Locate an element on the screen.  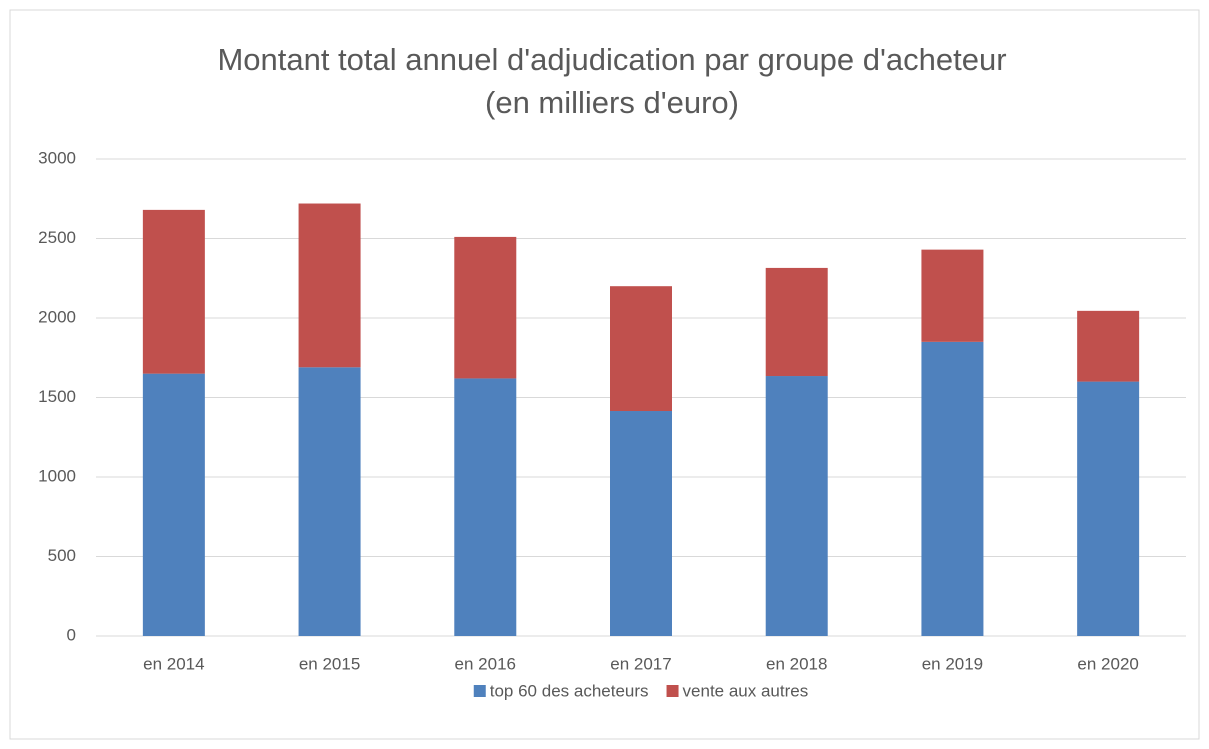
y-tick-label: 500 is located at coordinates (62, 555).